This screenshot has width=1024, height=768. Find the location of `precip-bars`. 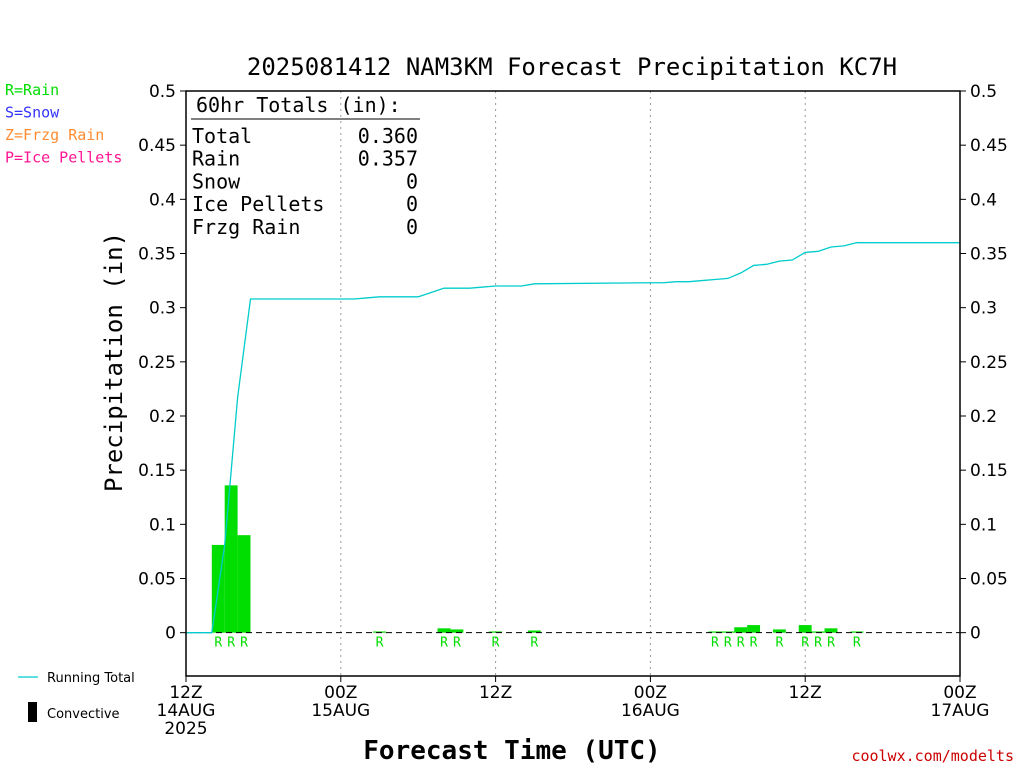

precip-bars is located at coordinates (537, 559).